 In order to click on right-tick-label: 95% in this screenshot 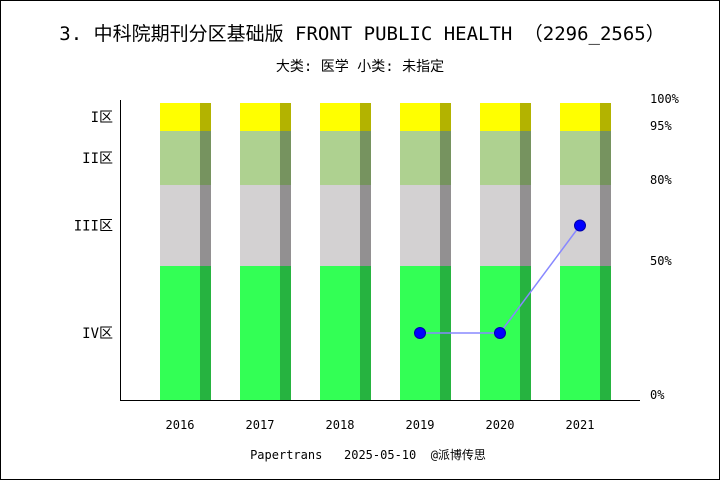, I will do `click(661, 126)`.